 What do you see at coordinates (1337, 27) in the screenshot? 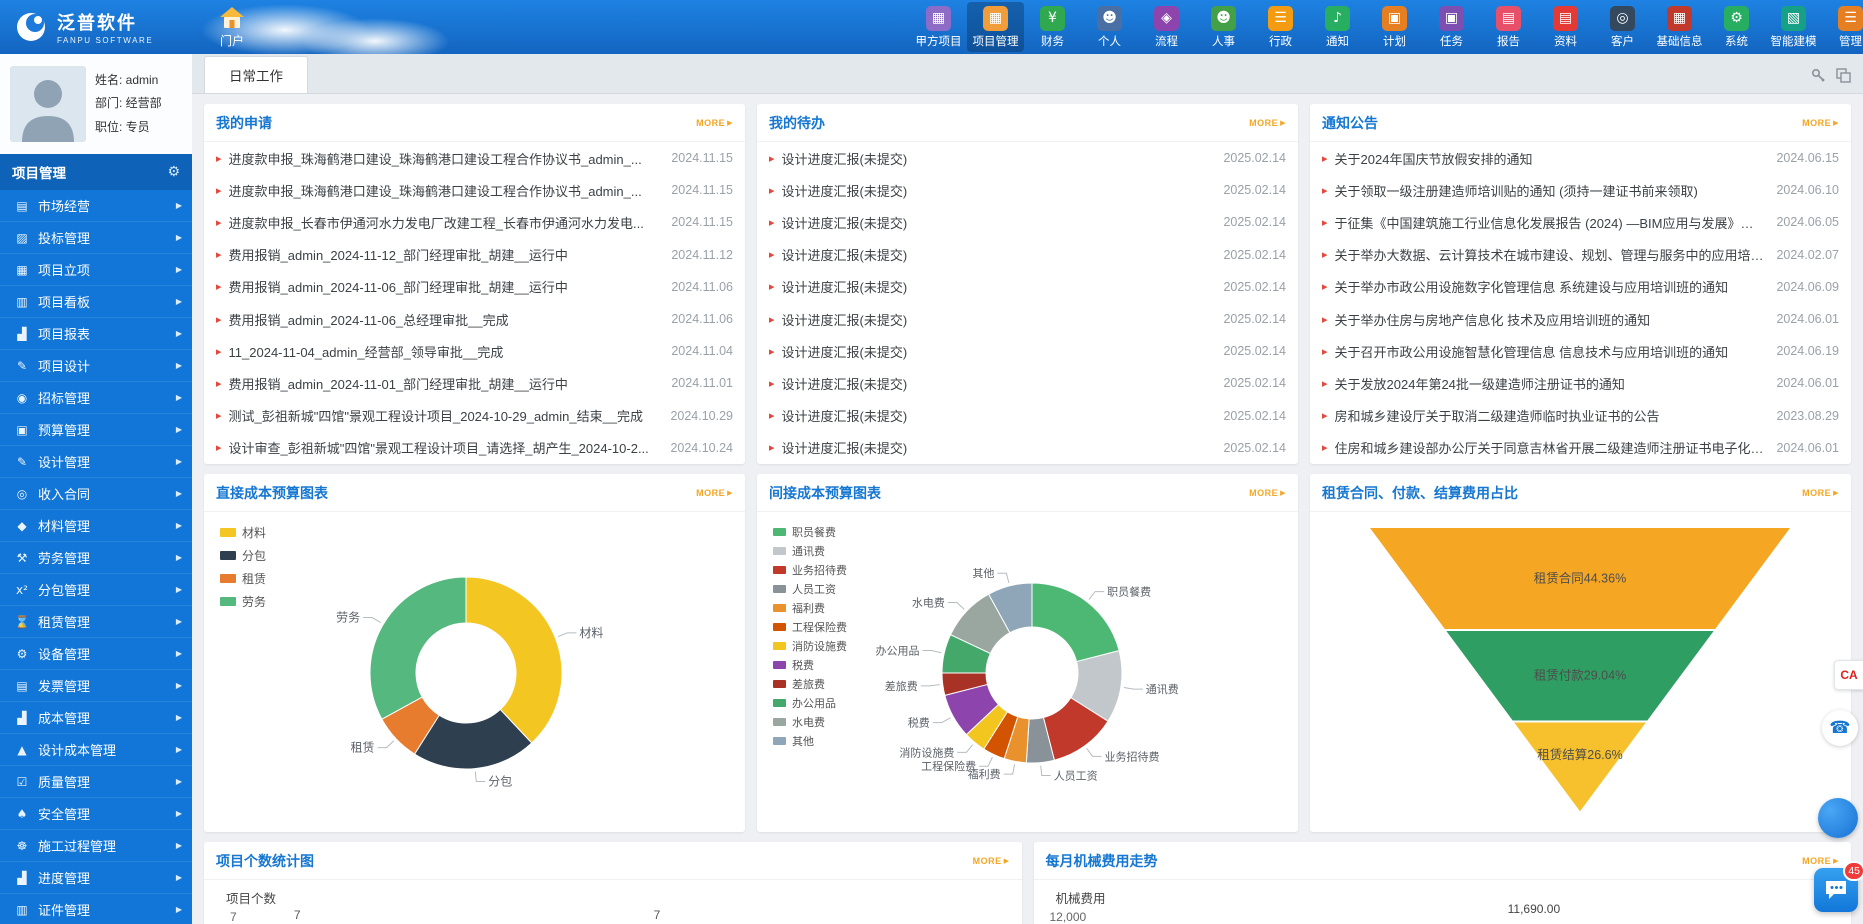
I see `nav-item-notification: ♪ 通知` at bounding box center [1337, 27].